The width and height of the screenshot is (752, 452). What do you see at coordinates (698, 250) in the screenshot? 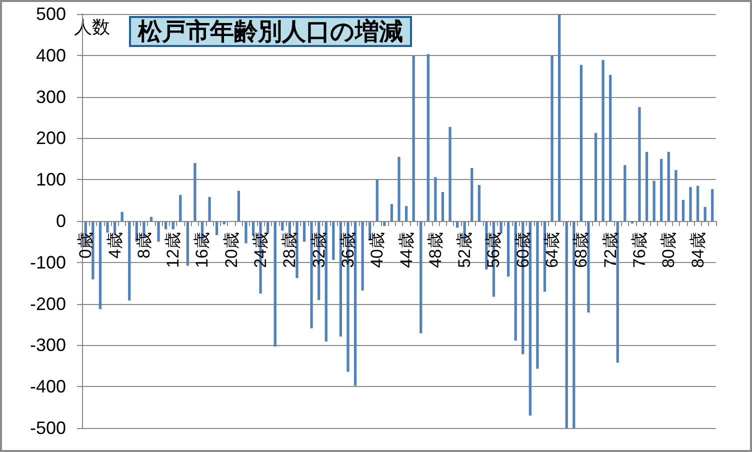
I see `x-tick-label: 84歳` at bounding box center [698, 250].